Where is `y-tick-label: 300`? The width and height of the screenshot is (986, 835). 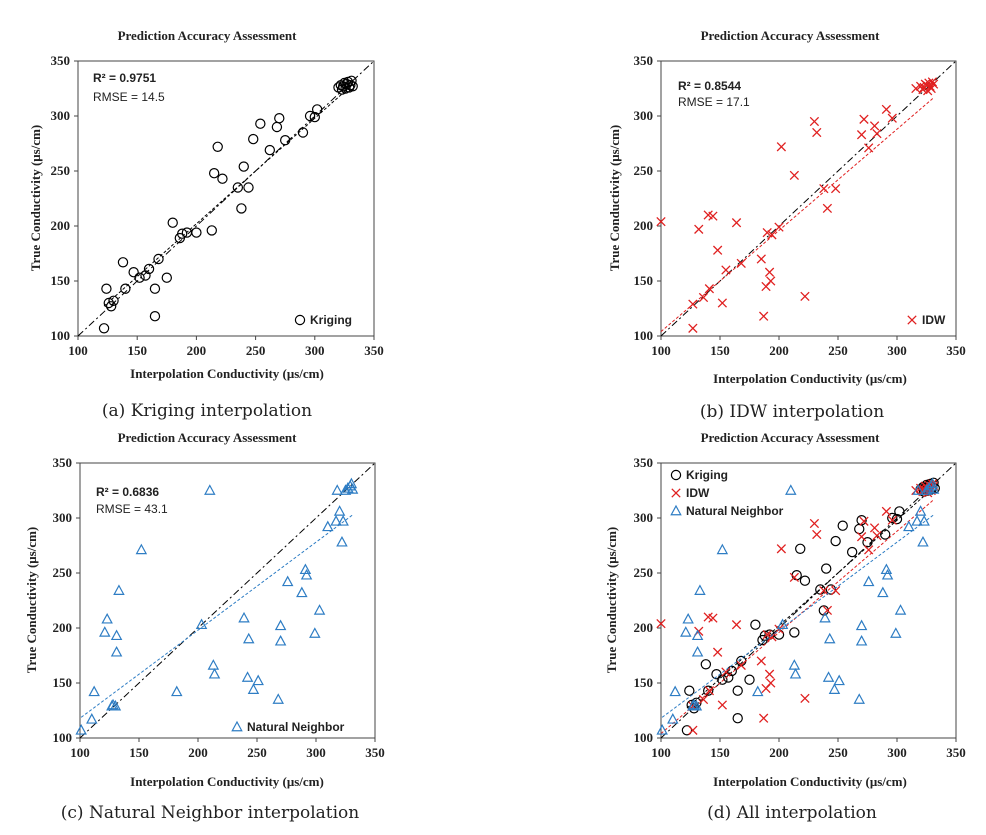 y-tick-label: 300 is located at coordinates (61, 115).